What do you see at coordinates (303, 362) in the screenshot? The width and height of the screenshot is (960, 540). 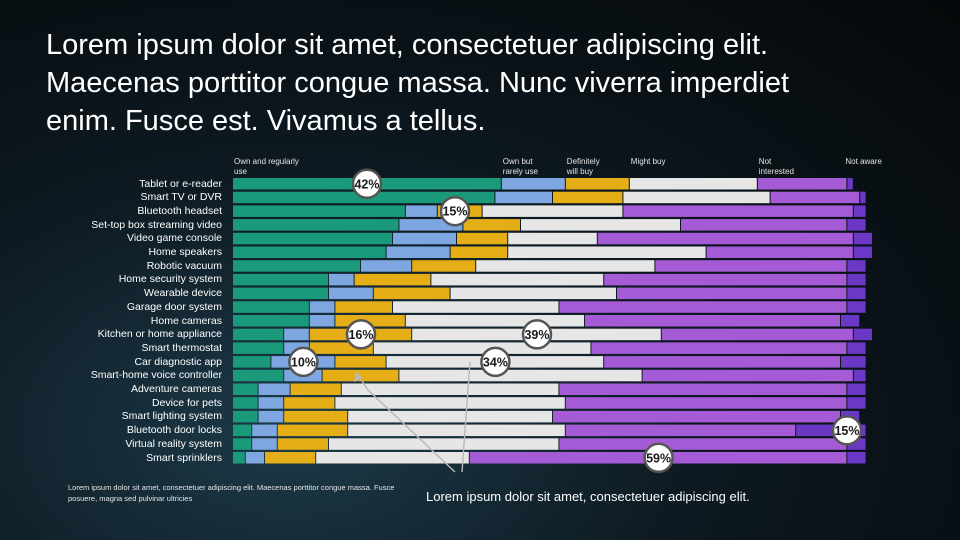 I see `callout-label: 10%` at bounding box center [303, 362].